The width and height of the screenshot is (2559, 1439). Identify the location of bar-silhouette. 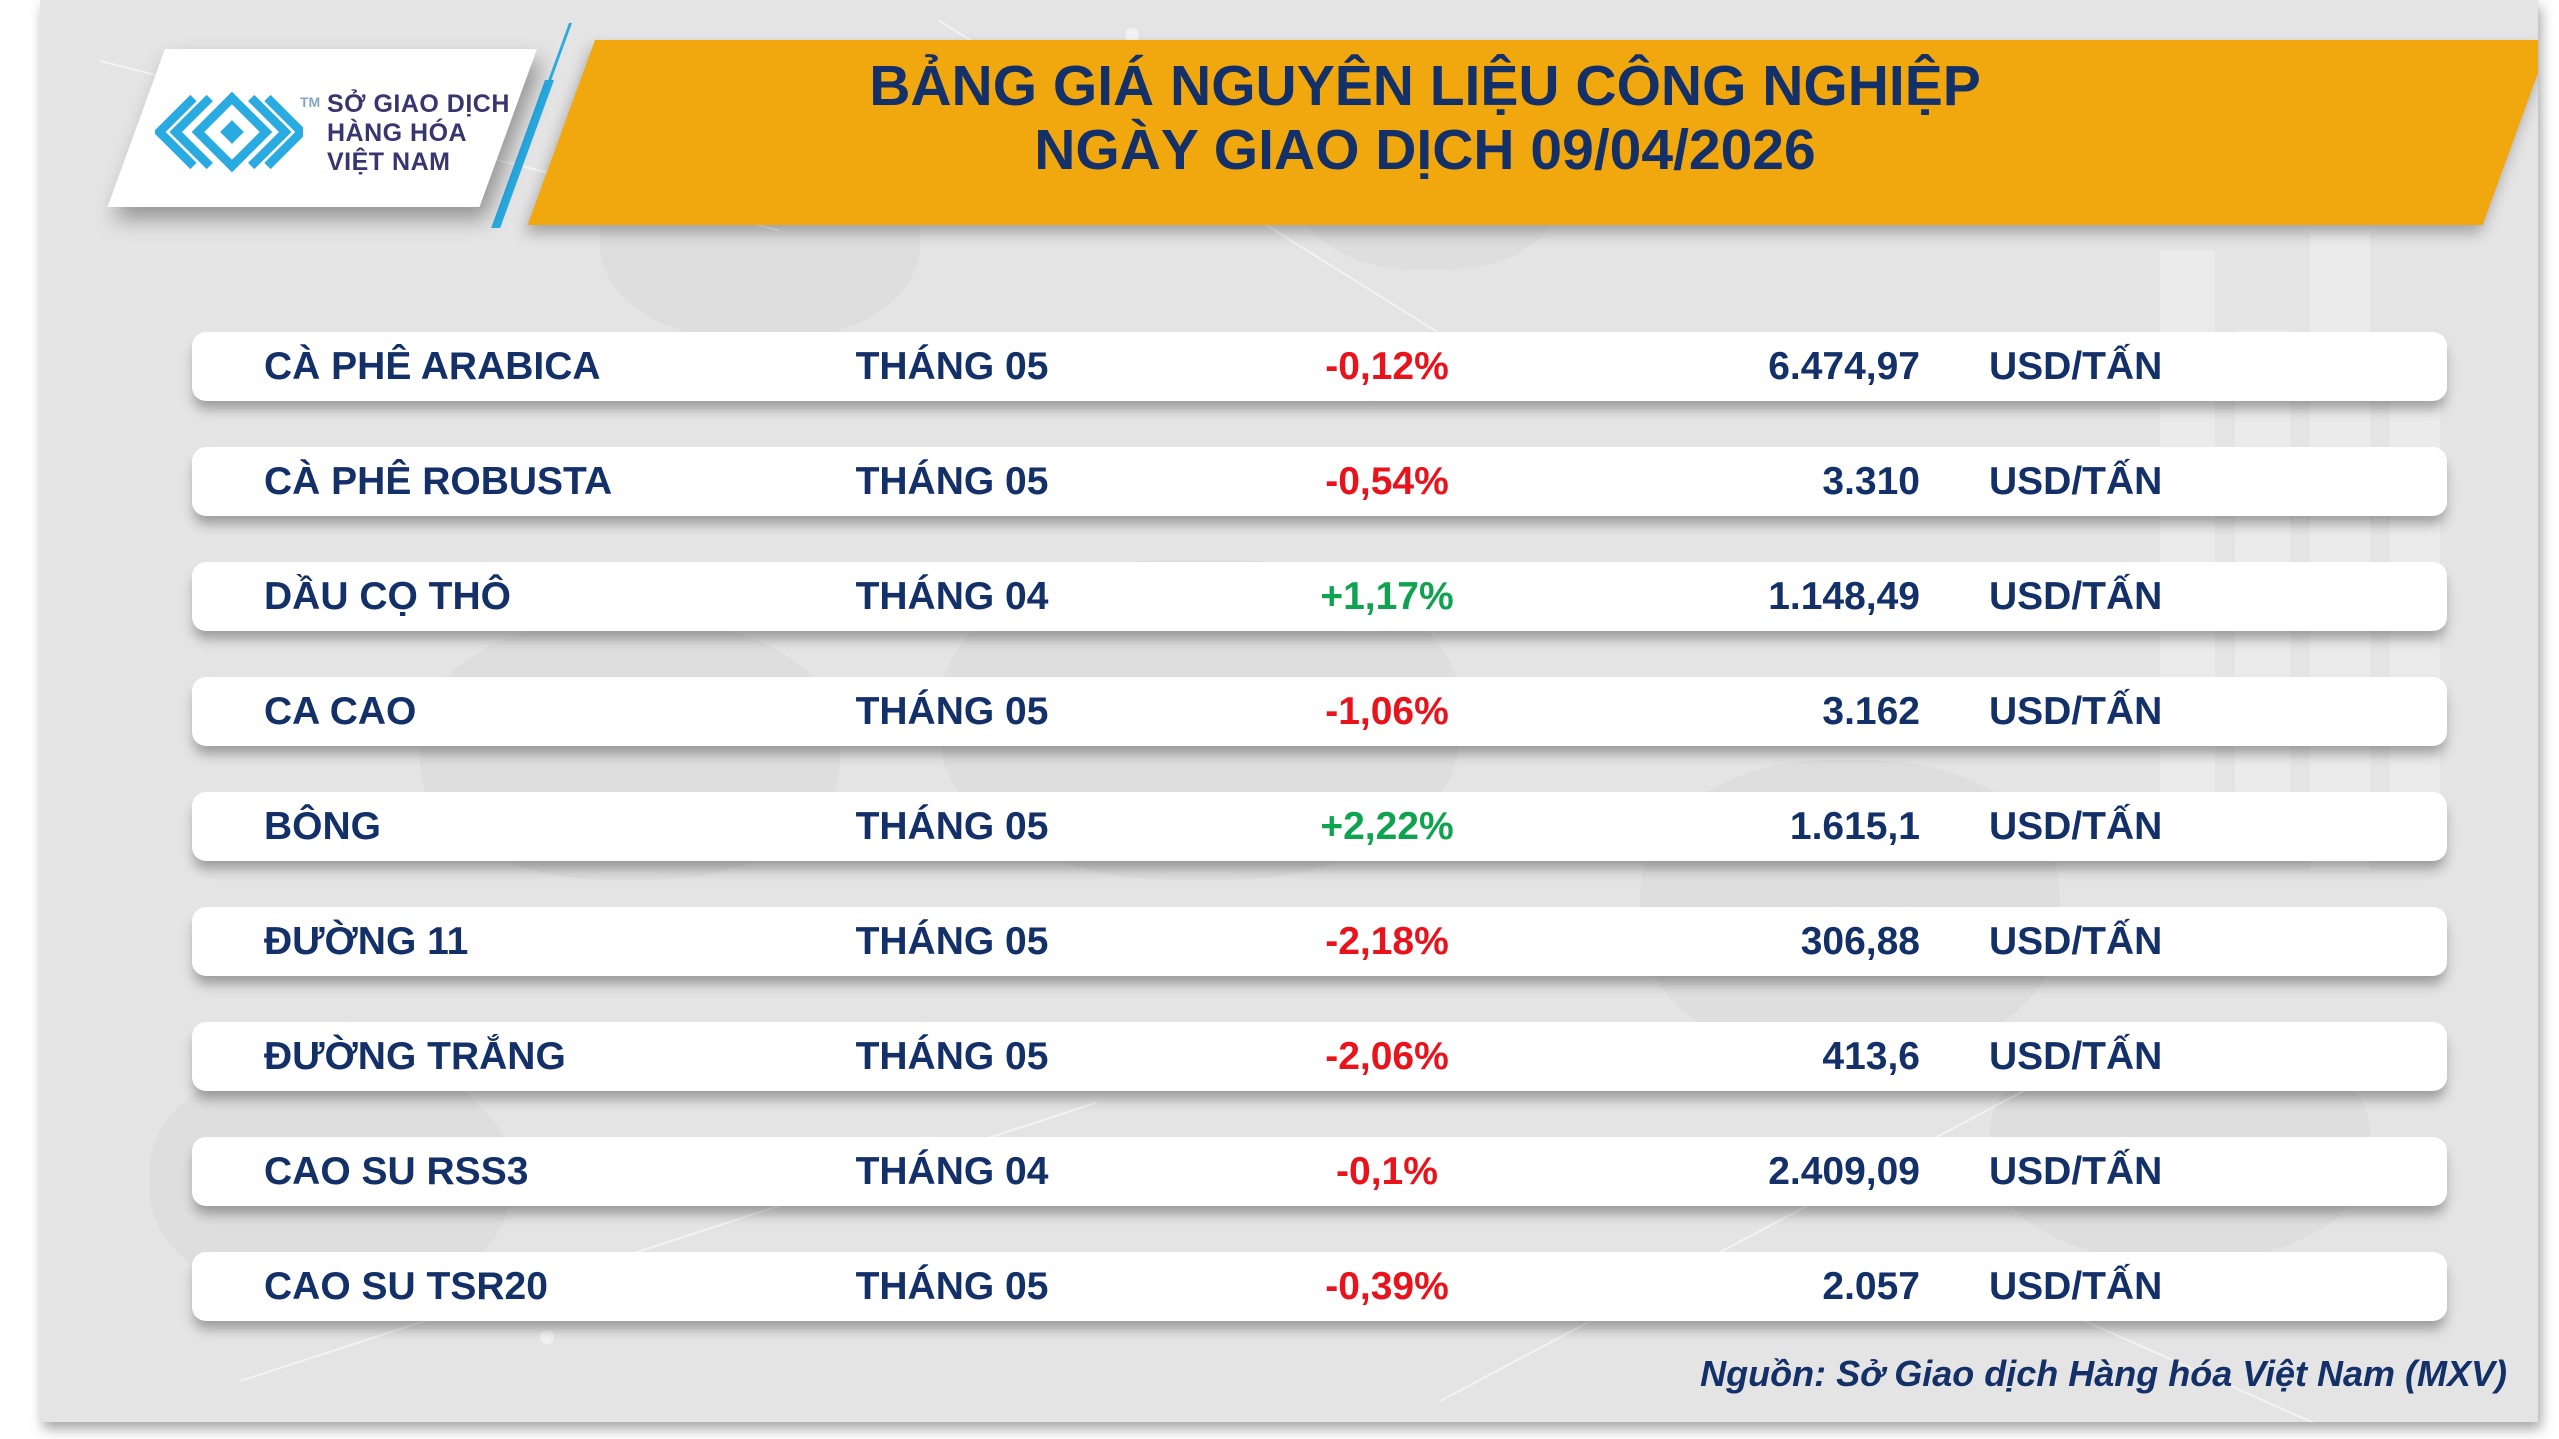
(2340, 550).